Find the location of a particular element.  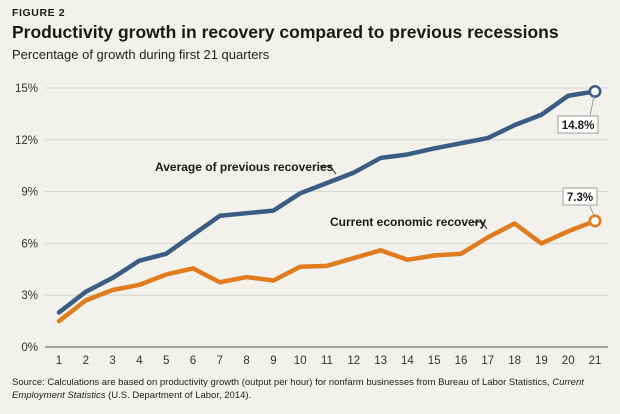

x-tick-label: 5 is located at coordinates (166, 361).